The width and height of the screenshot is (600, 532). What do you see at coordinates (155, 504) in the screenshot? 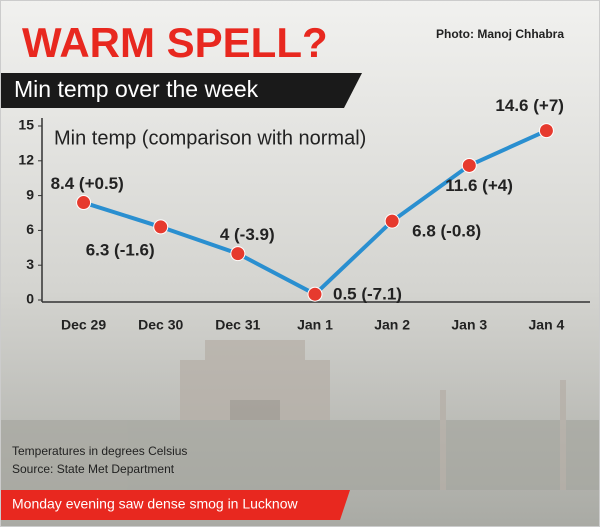
I see `caption: Monday evening saw dense smog in Lucknow` at bounding box center [155, 504].